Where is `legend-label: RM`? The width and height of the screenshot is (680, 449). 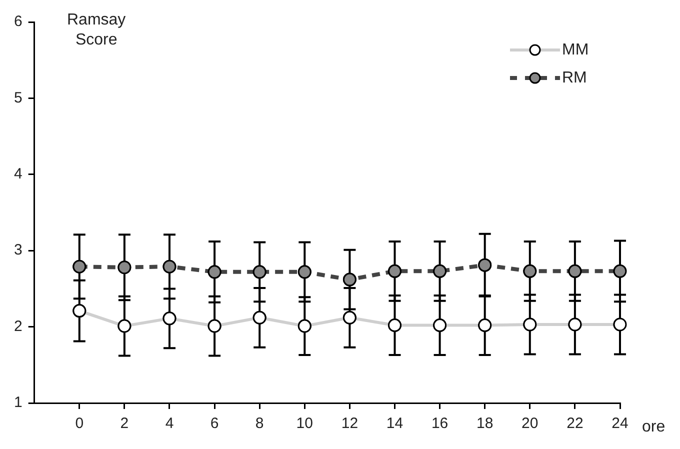 legend-label: RM is located at coordinates (574, 77).